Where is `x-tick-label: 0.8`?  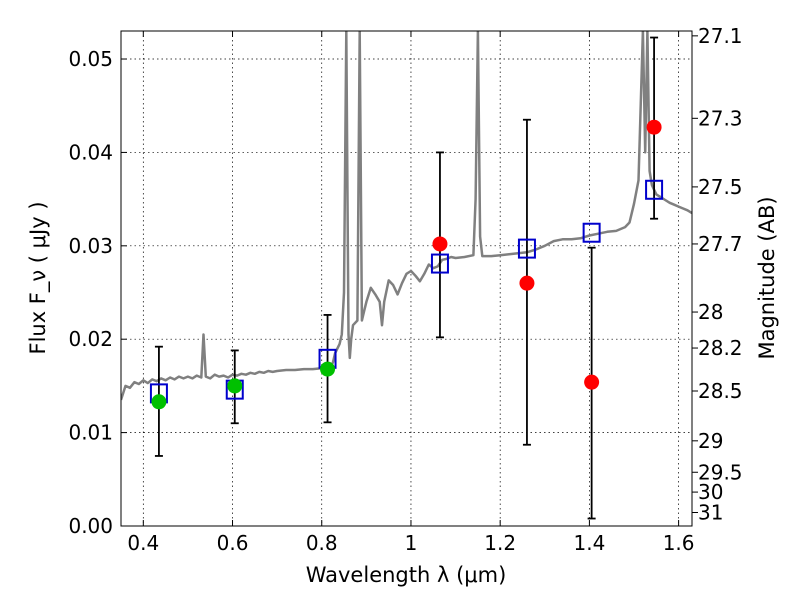 x-tick-label: 0.8 is located at coordinates (322, 543).